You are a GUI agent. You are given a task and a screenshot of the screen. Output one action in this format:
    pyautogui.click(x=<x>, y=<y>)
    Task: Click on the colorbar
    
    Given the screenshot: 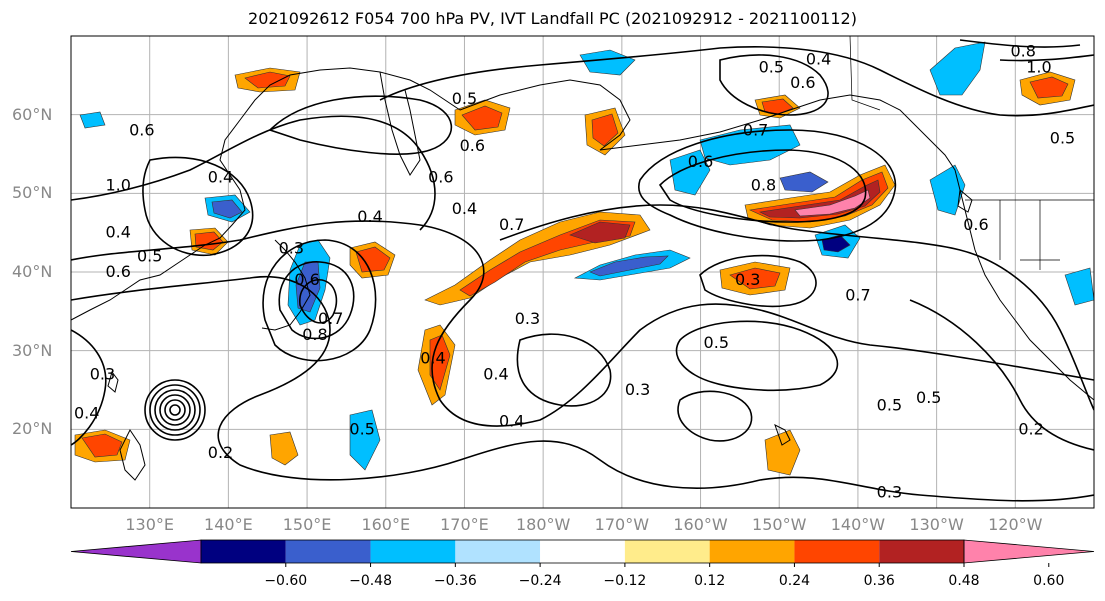 What is the action you would take?
    pyautogui.click(x=582, y=553)
    